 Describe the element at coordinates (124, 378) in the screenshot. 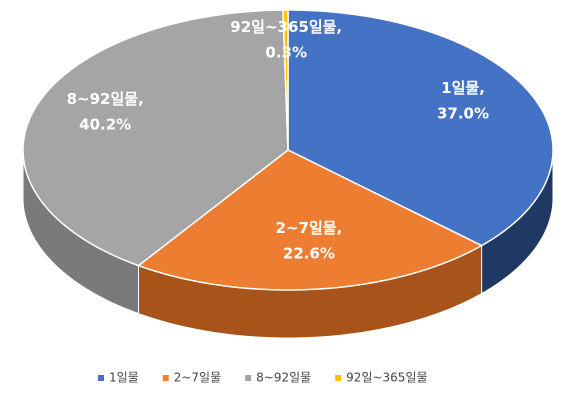

I see `legend-label: 1일물` at that location.